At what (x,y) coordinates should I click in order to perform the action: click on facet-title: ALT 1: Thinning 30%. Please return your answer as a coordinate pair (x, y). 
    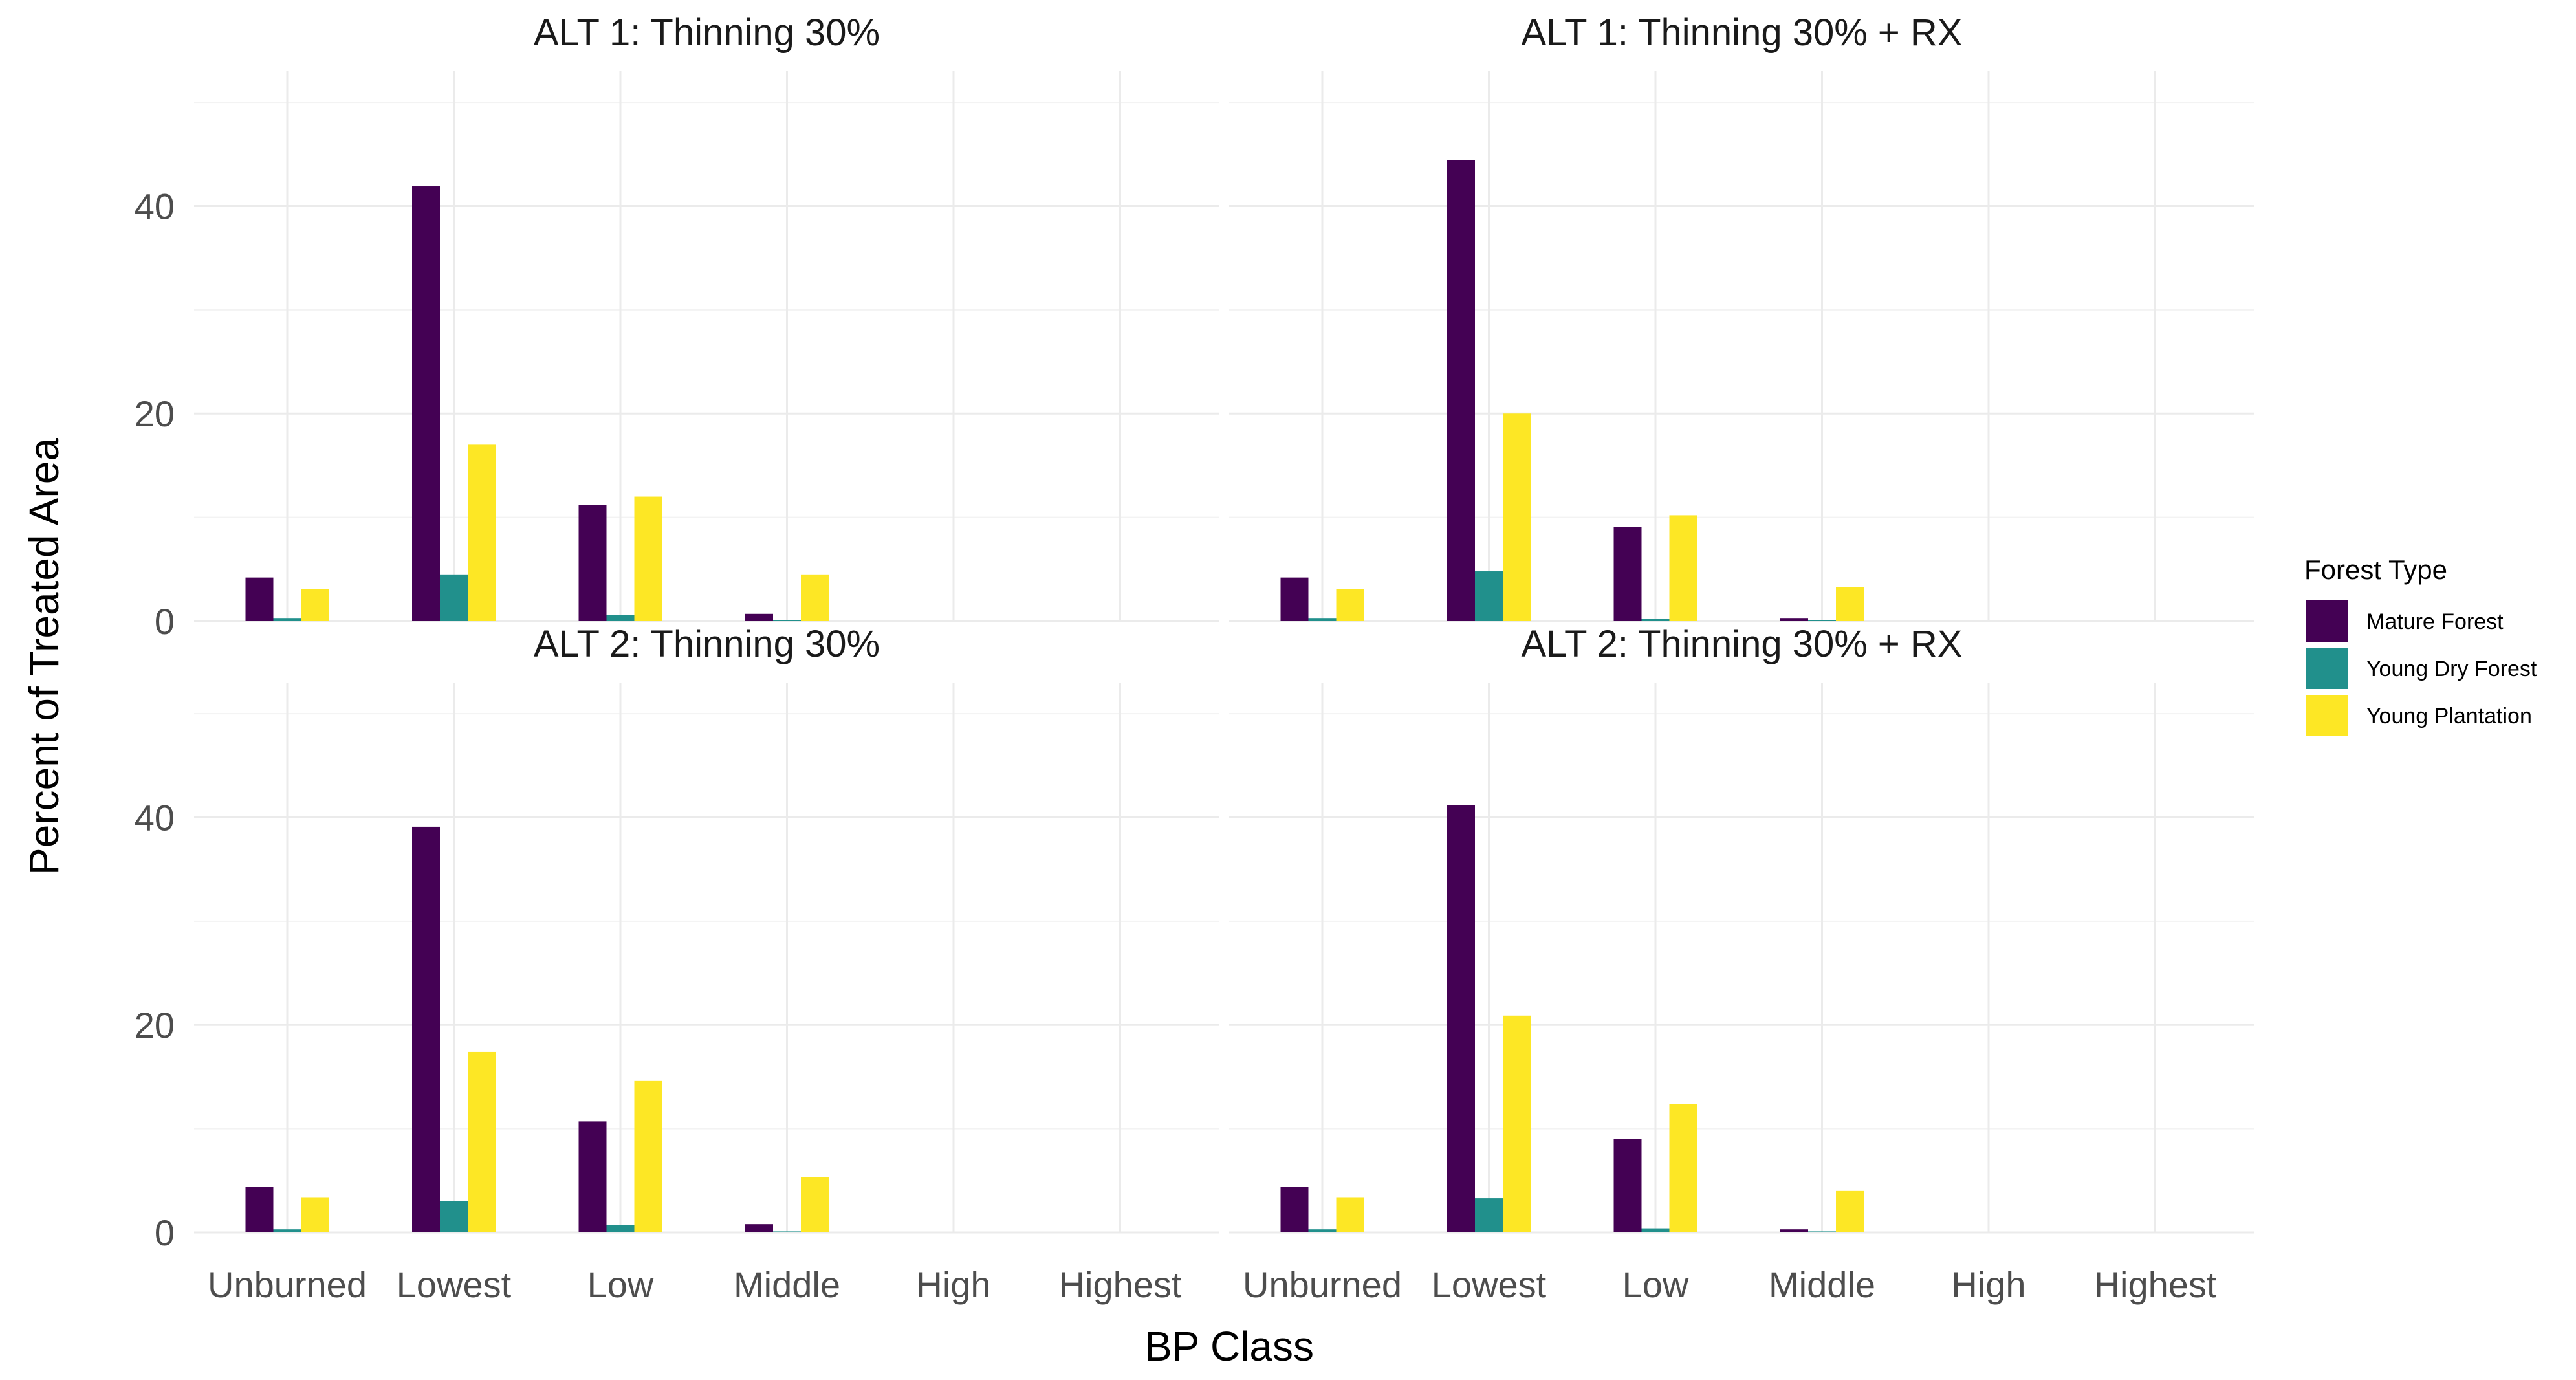
    Looking at the image, I should click on (707, 33).